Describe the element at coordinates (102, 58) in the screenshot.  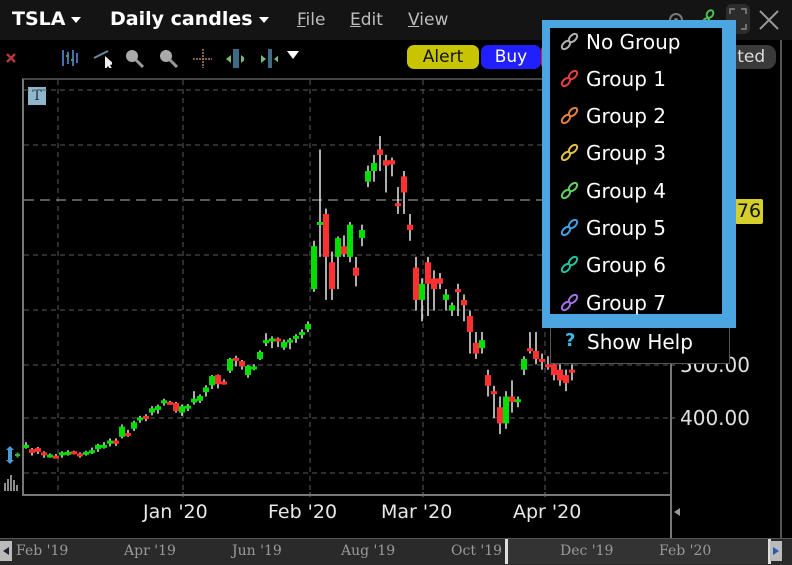
I see `draw-line-icon` at that location.